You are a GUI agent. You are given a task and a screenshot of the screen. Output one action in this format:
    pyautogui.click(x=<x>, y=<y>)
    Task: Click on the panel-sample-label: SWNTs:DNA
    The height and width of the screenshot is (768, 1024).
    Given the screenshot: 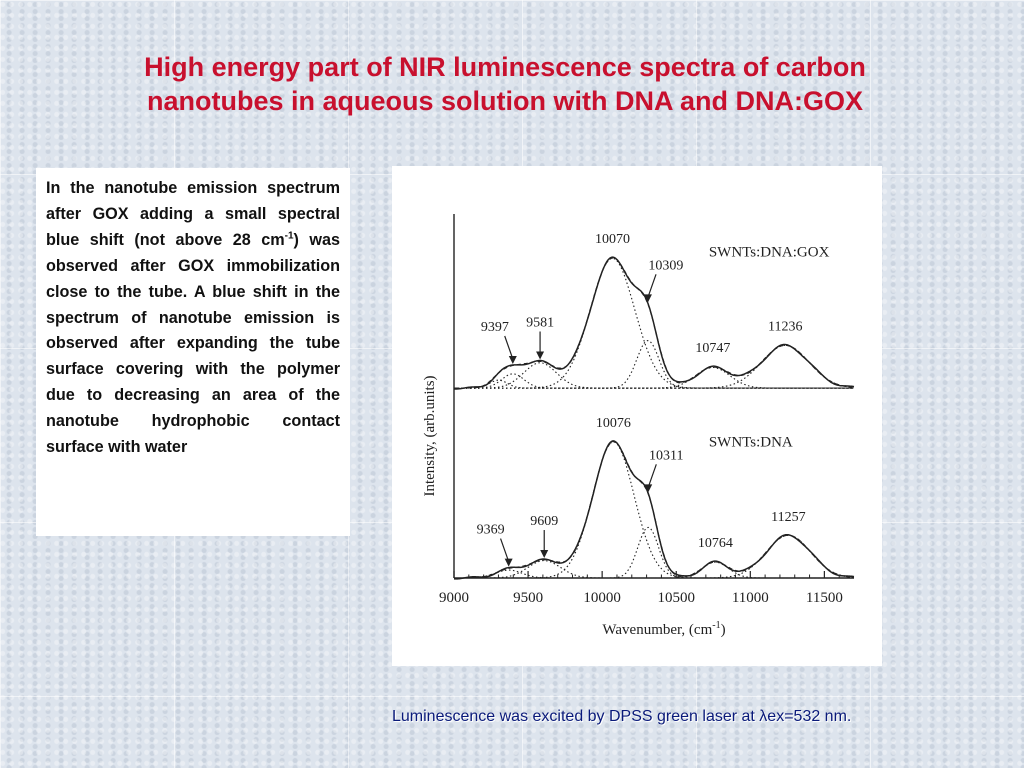 What is the action you would take?
    pyautogui.click(x=751, y=443)
    